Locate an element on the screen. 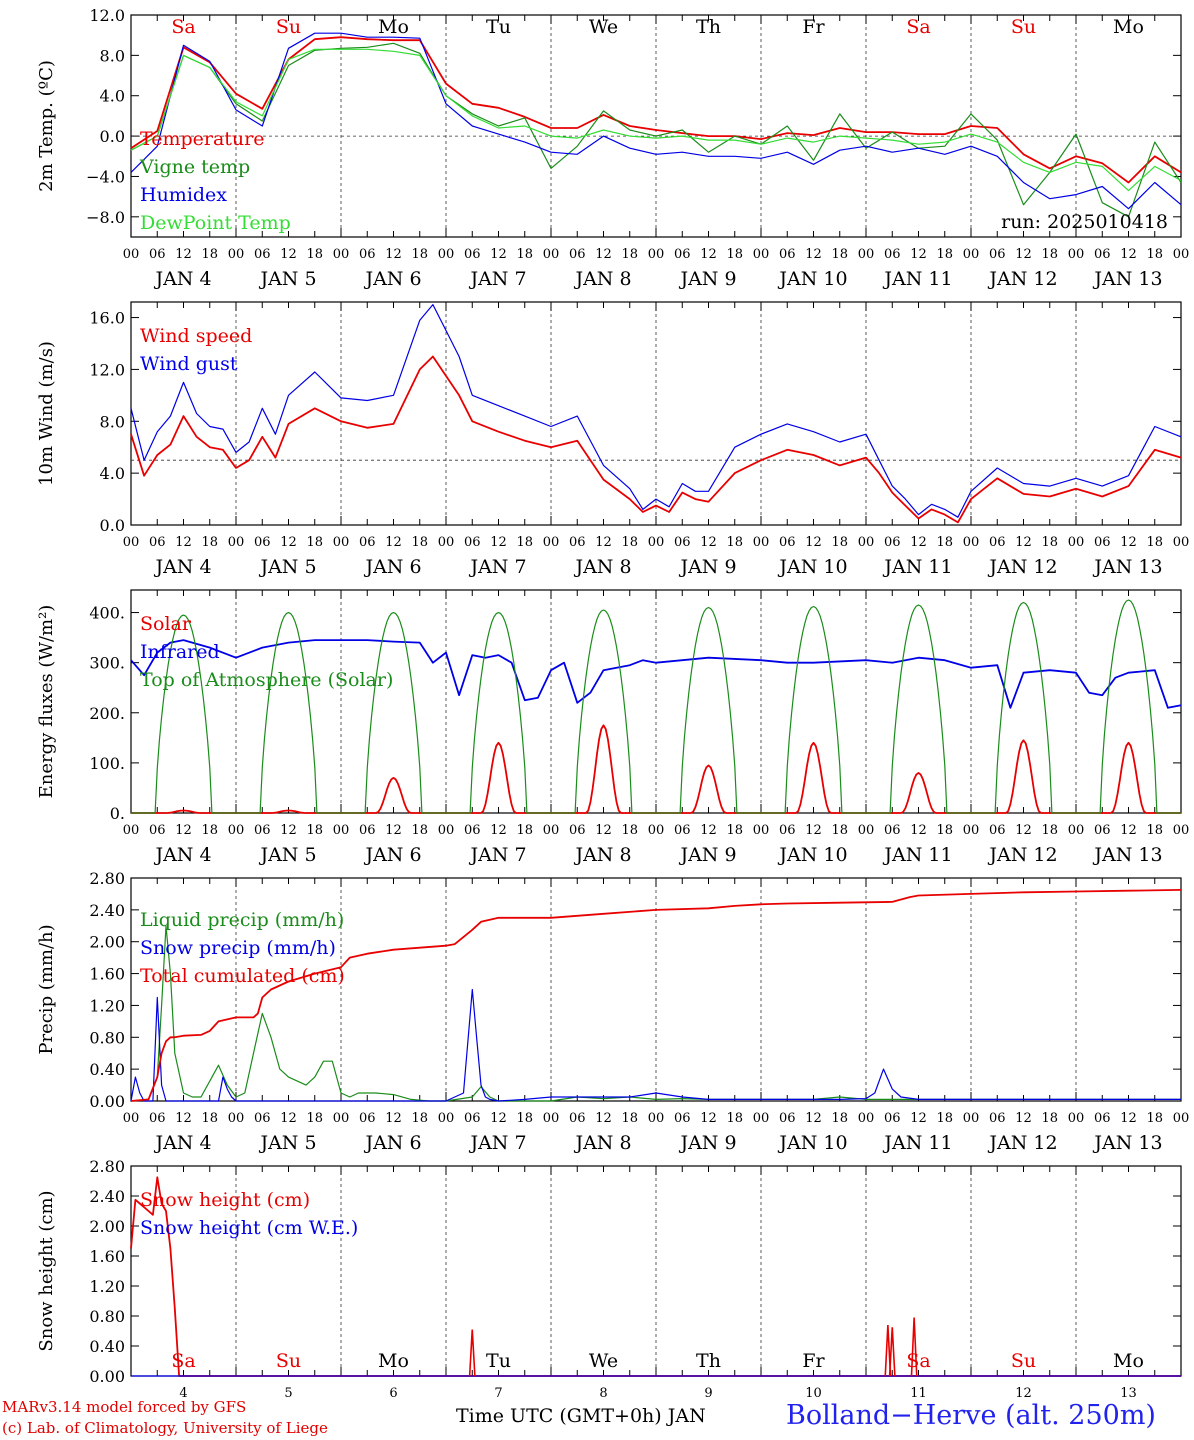 The height and width of the screenshot is (1440, 1194). series-line-solar is located at coordinates (656, 769).